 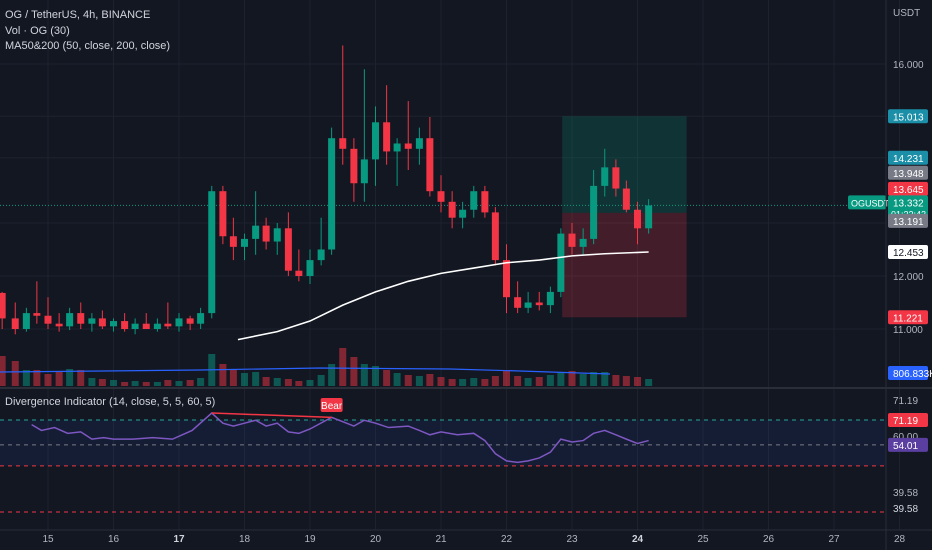 I want to click on time-tick: 28, so click(x=900, y=539).